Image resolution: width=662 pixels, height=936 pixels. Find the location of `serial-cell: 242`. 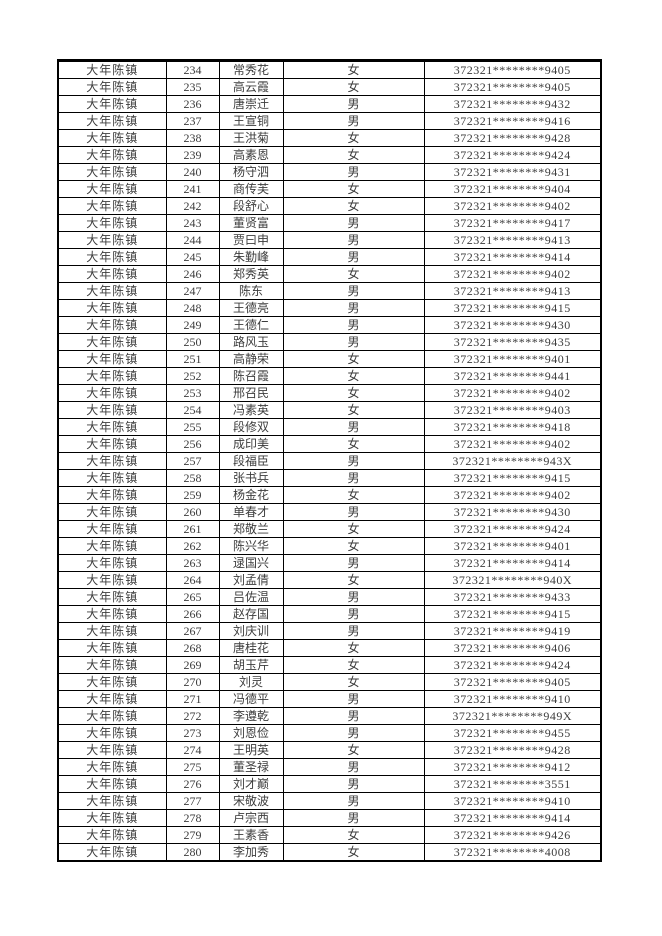

serial-cell: 242 is located at coordinates (192, 206).